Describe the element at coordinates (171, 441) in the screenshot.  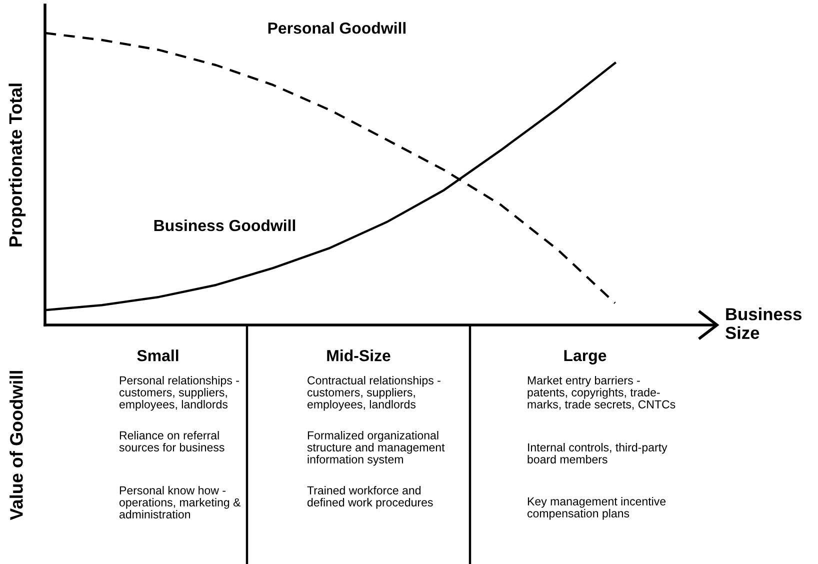
I see `text: Reliance on referral sources for business` at that location.